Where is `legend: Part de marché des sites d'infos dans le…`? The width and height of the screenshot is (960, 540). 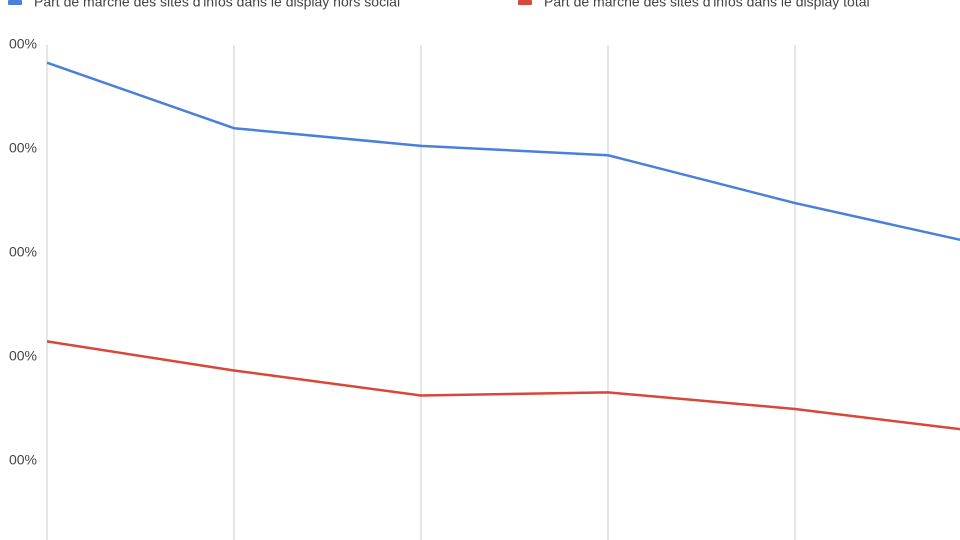
legend: Part de marché des sites d'infos dans le… is located at coordinates (439, 5).